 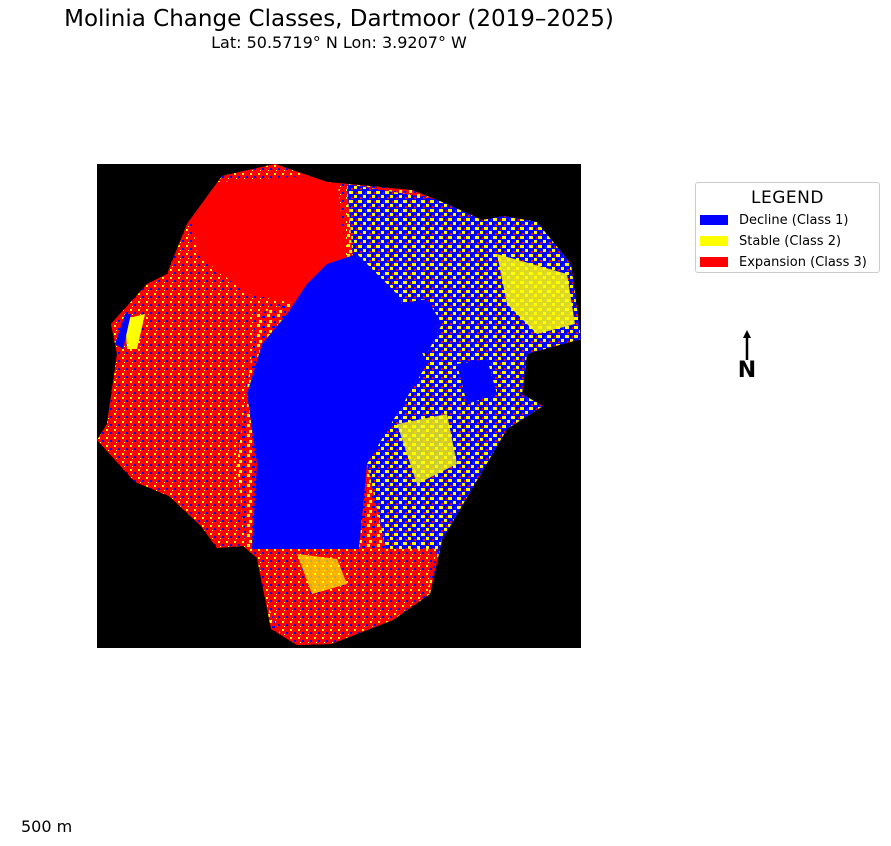 I want to click on legend-item-expansion: Expansion (Class 3), so click(x=783, y=262).